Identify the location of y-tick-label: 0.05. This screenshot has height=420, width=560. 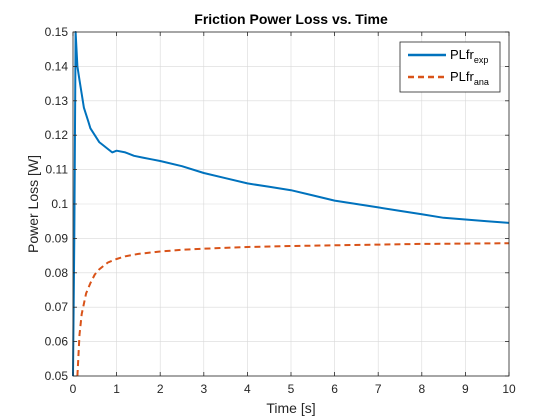
(57, 376).